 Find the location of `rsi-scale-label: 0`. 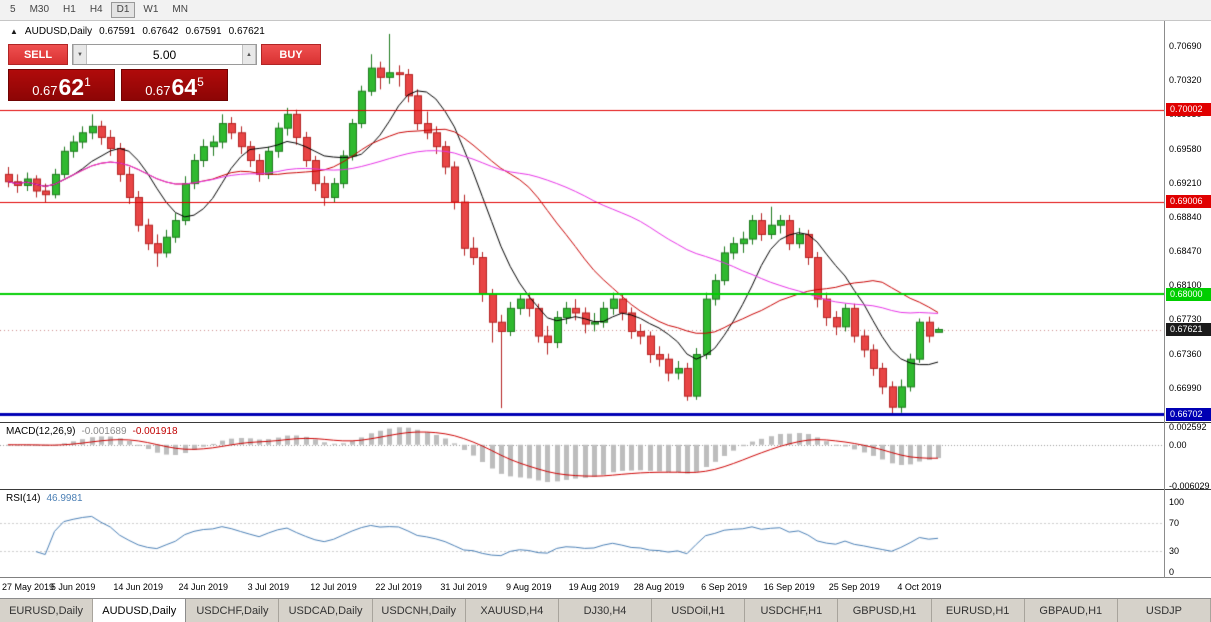

rsi-scale-label: 0 is located at coordinates (1172, 572).